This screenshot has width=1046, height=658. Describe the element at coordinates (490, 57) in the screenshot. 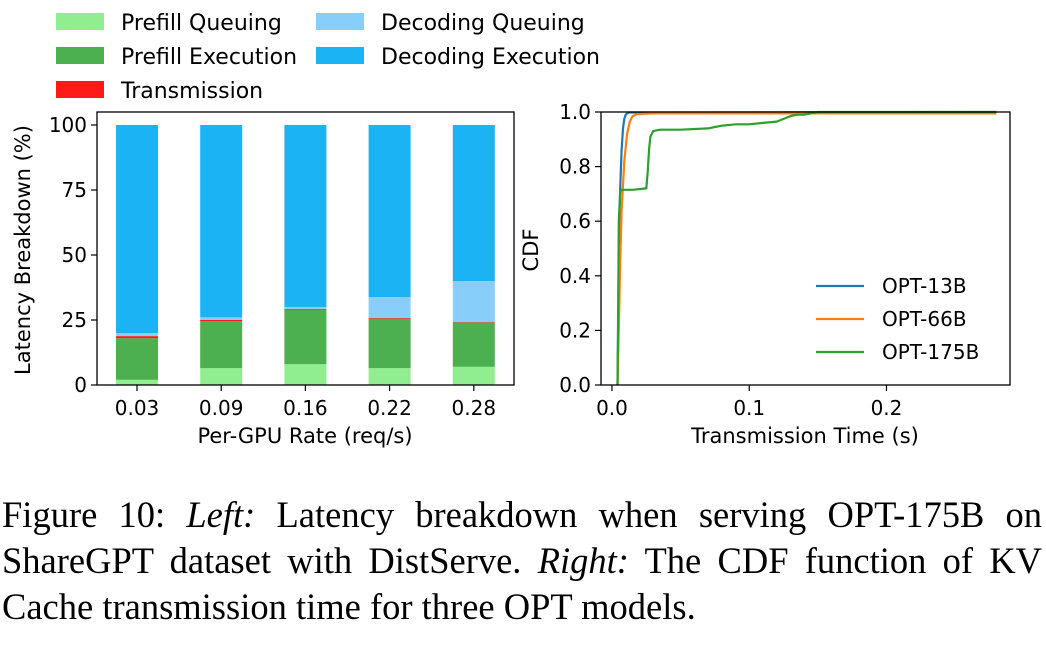

I see `legend-label-decoding-execution: Decoding Execution` at that location.